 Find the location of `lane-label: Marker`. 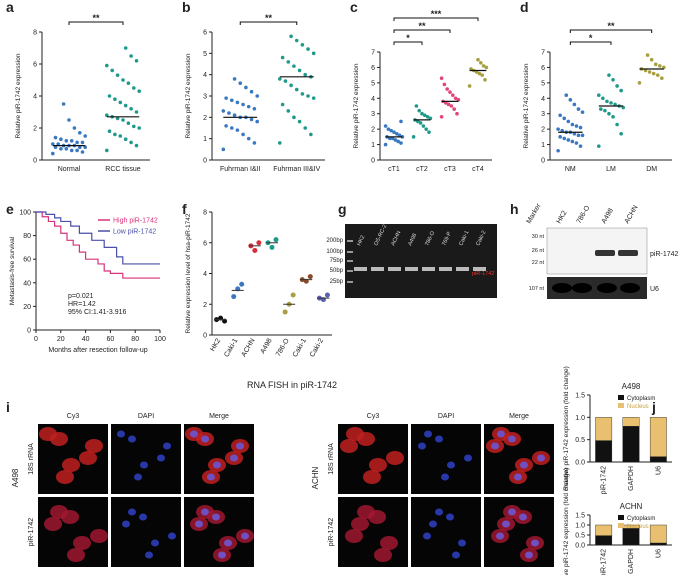

lane-label: Marker is located at coordinates (534, 213).